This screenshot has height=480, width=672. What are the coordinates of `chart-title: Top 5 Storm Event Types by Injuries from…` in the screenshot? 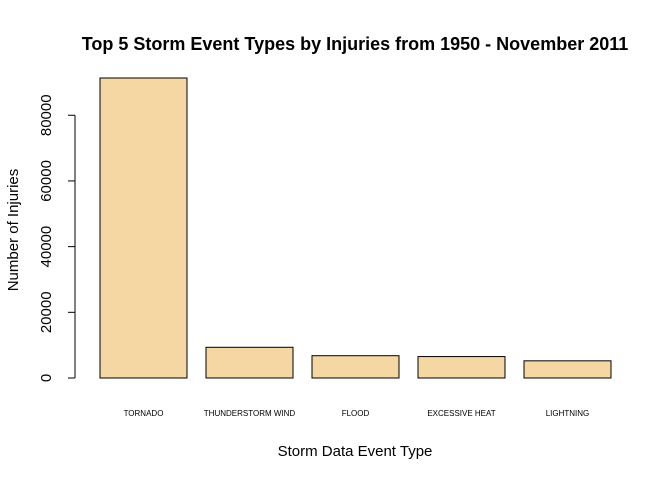 It's located at (355, 44).